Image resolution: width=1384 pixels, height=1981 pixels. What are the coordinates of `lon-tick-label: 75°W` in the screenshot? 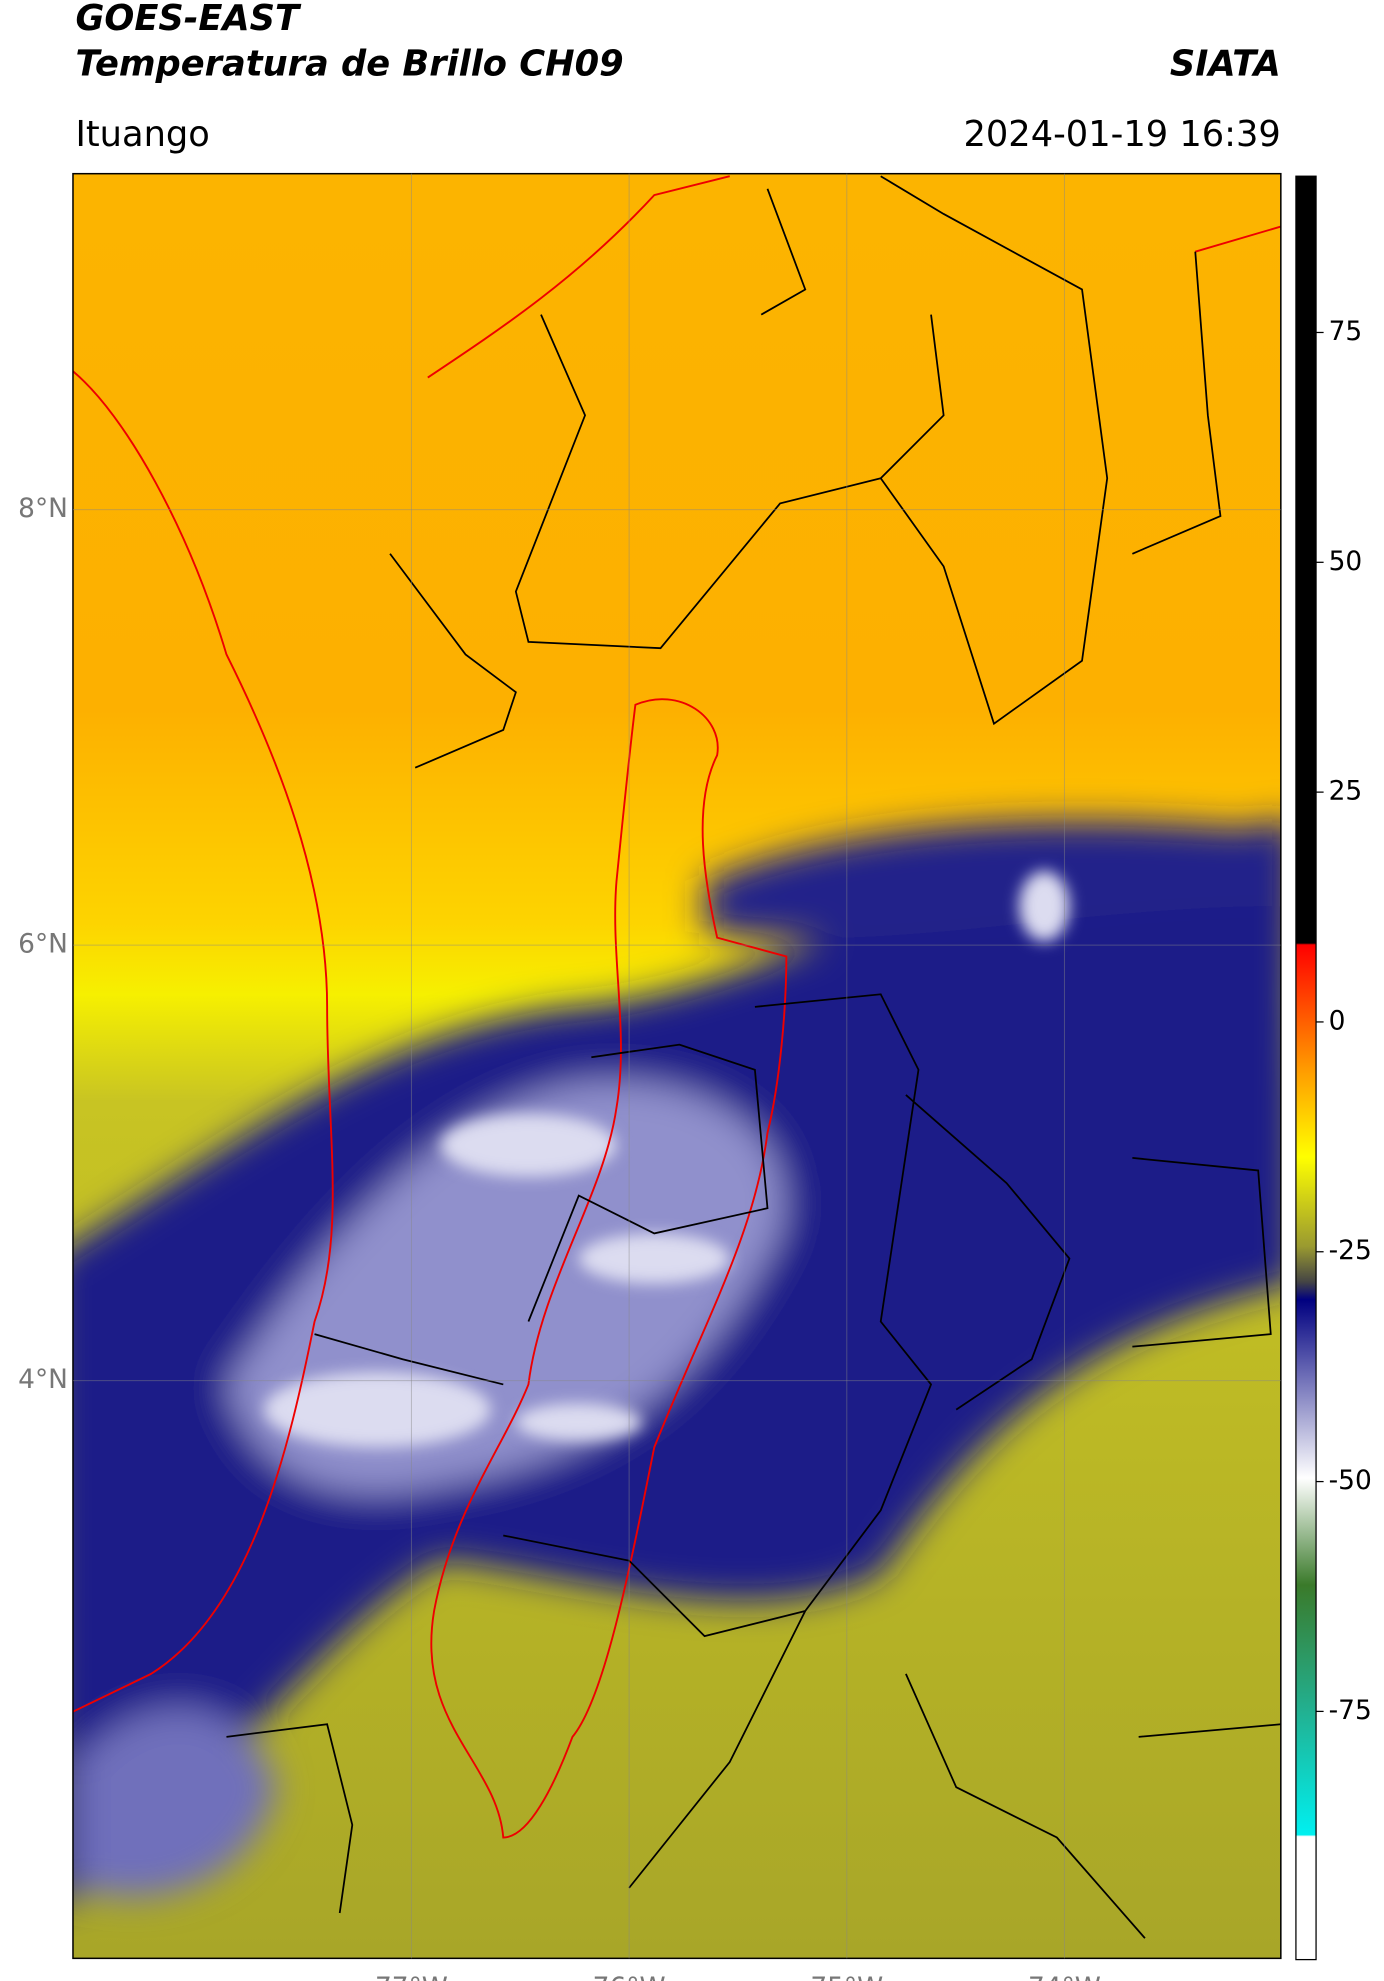 It's located at (846, 1976).